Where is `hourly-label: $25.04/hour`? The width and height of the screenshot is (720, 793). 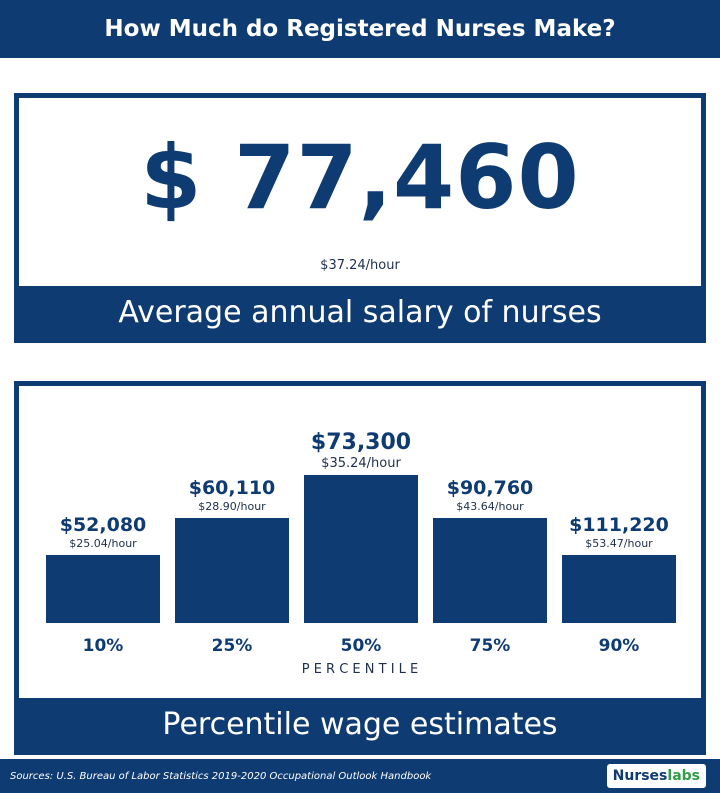
hourly-label: $25.04/hour is located at coordinates (103, 543).